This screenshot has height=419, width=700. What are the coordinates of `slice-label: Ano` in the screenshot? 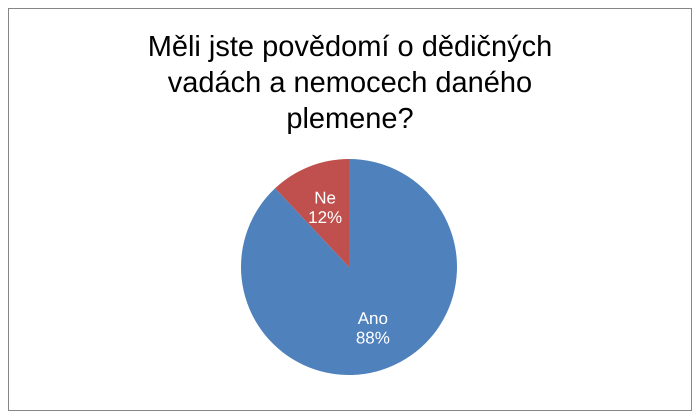 It's located at (373, 318).